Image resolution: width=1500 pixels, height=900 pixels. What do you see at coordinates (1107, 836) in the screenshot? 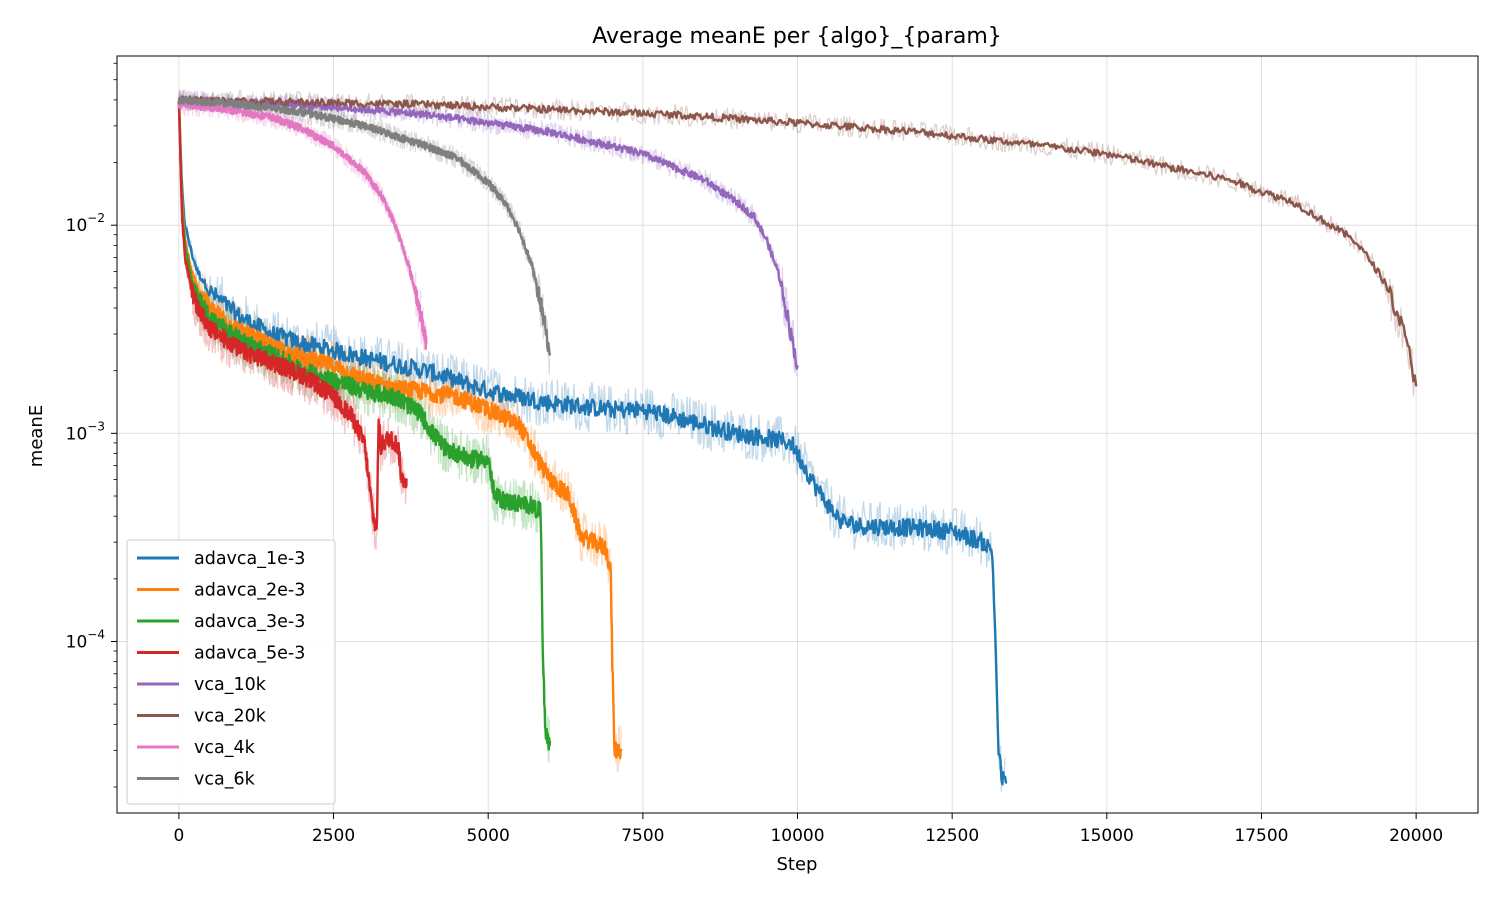
I see `x-tick-label: 15000` at bounding box center [1107, 836].